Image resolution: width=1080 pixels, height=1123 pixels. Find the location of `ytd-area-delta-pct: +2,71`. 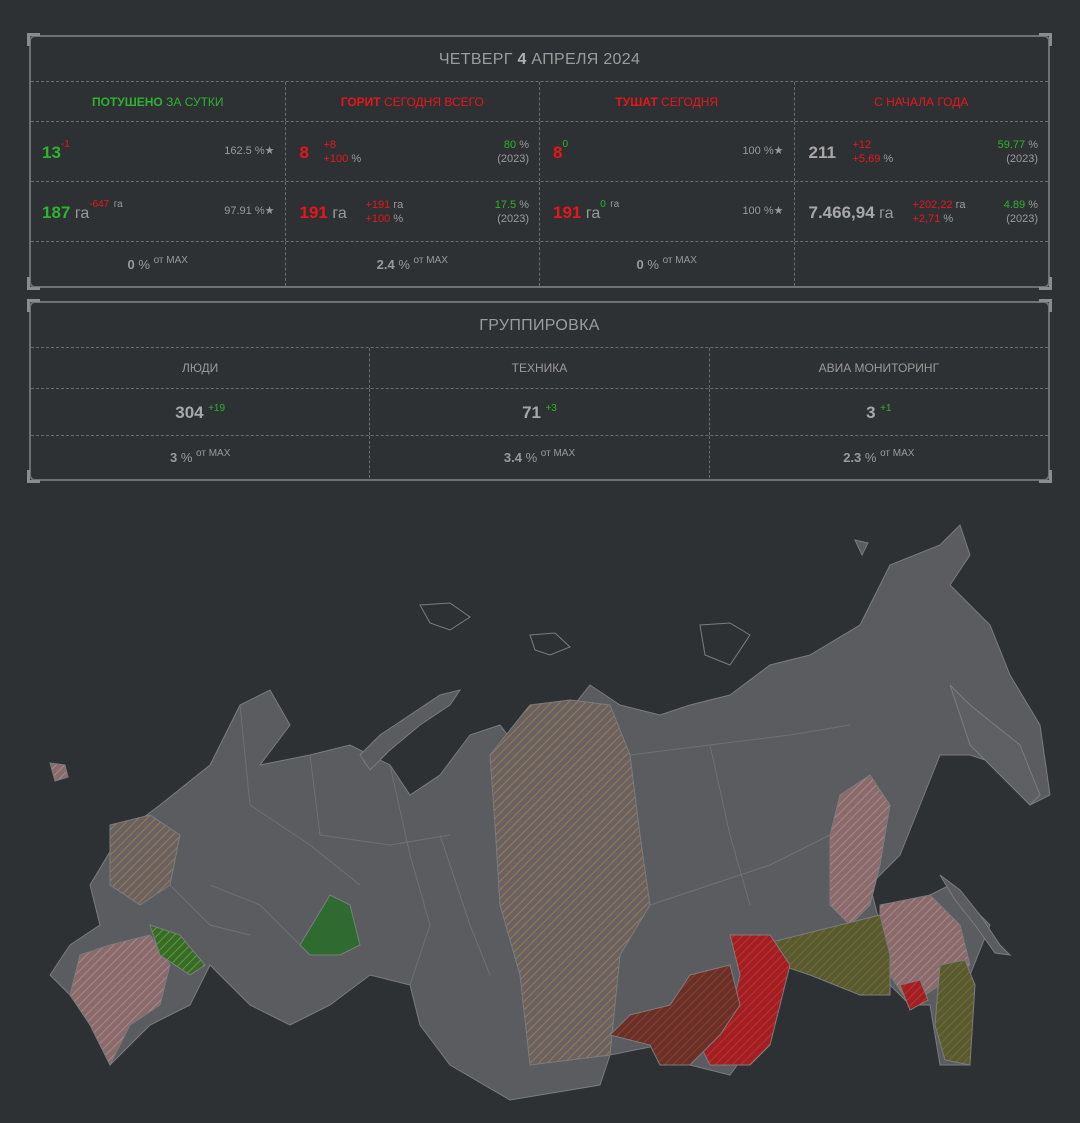

ytd-area-delta-pct: +2,71 is located at coordinates (926, 219).